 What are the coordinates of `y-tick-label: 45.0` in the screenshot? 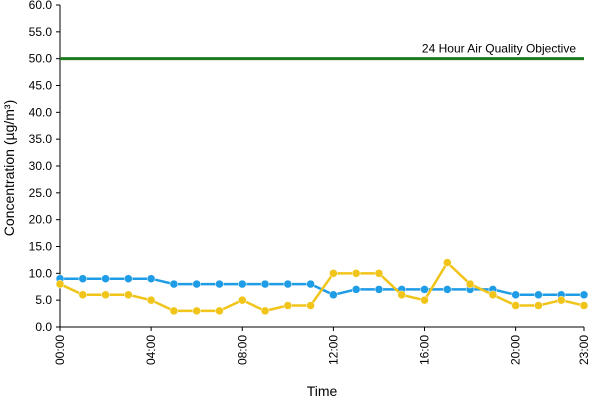 It's located at (41, 86).